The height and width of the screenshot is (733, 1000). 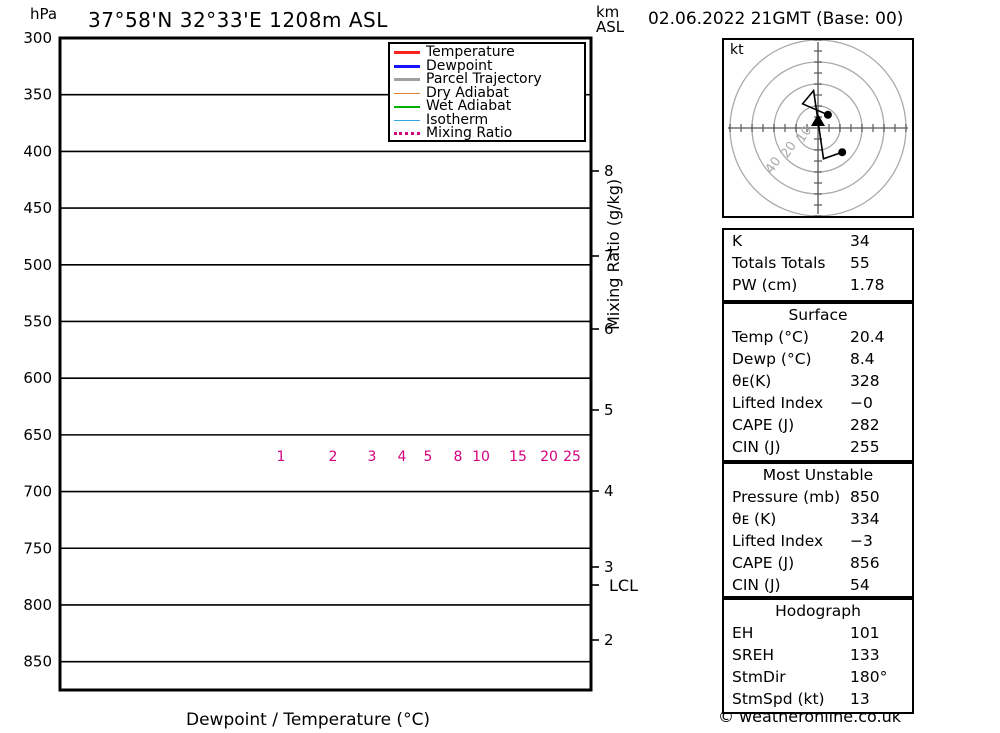 I want to click on index-label: CIN (J), so click(x=756, y=585).